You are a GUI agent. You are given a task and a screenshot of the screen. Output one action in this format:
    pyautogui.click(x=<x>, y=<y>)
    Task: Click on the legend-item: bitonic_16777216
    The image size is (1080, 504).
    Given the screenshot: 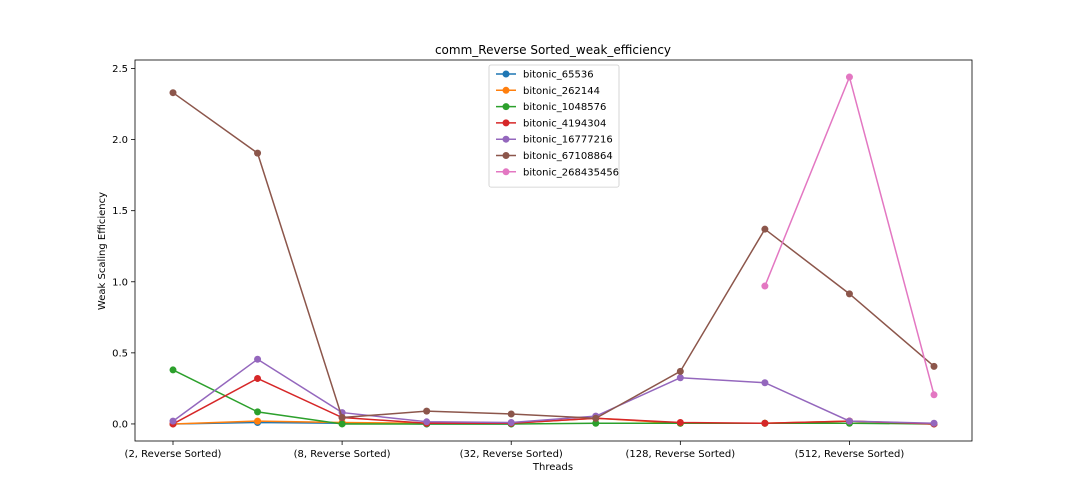 What is the action you would take?
    pyautogui.click(x=554, y=140)
    